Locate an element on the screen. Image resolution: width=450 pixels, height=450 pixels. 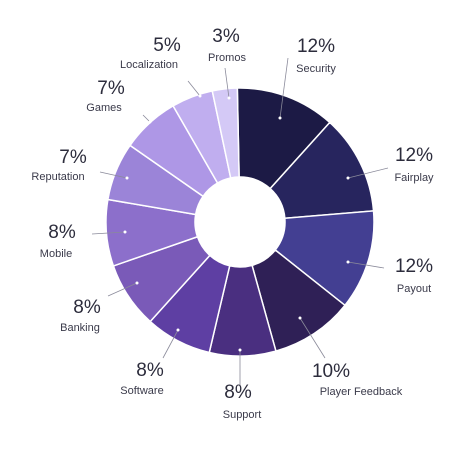
leader-dot-software is located at coordinates (178, 330).